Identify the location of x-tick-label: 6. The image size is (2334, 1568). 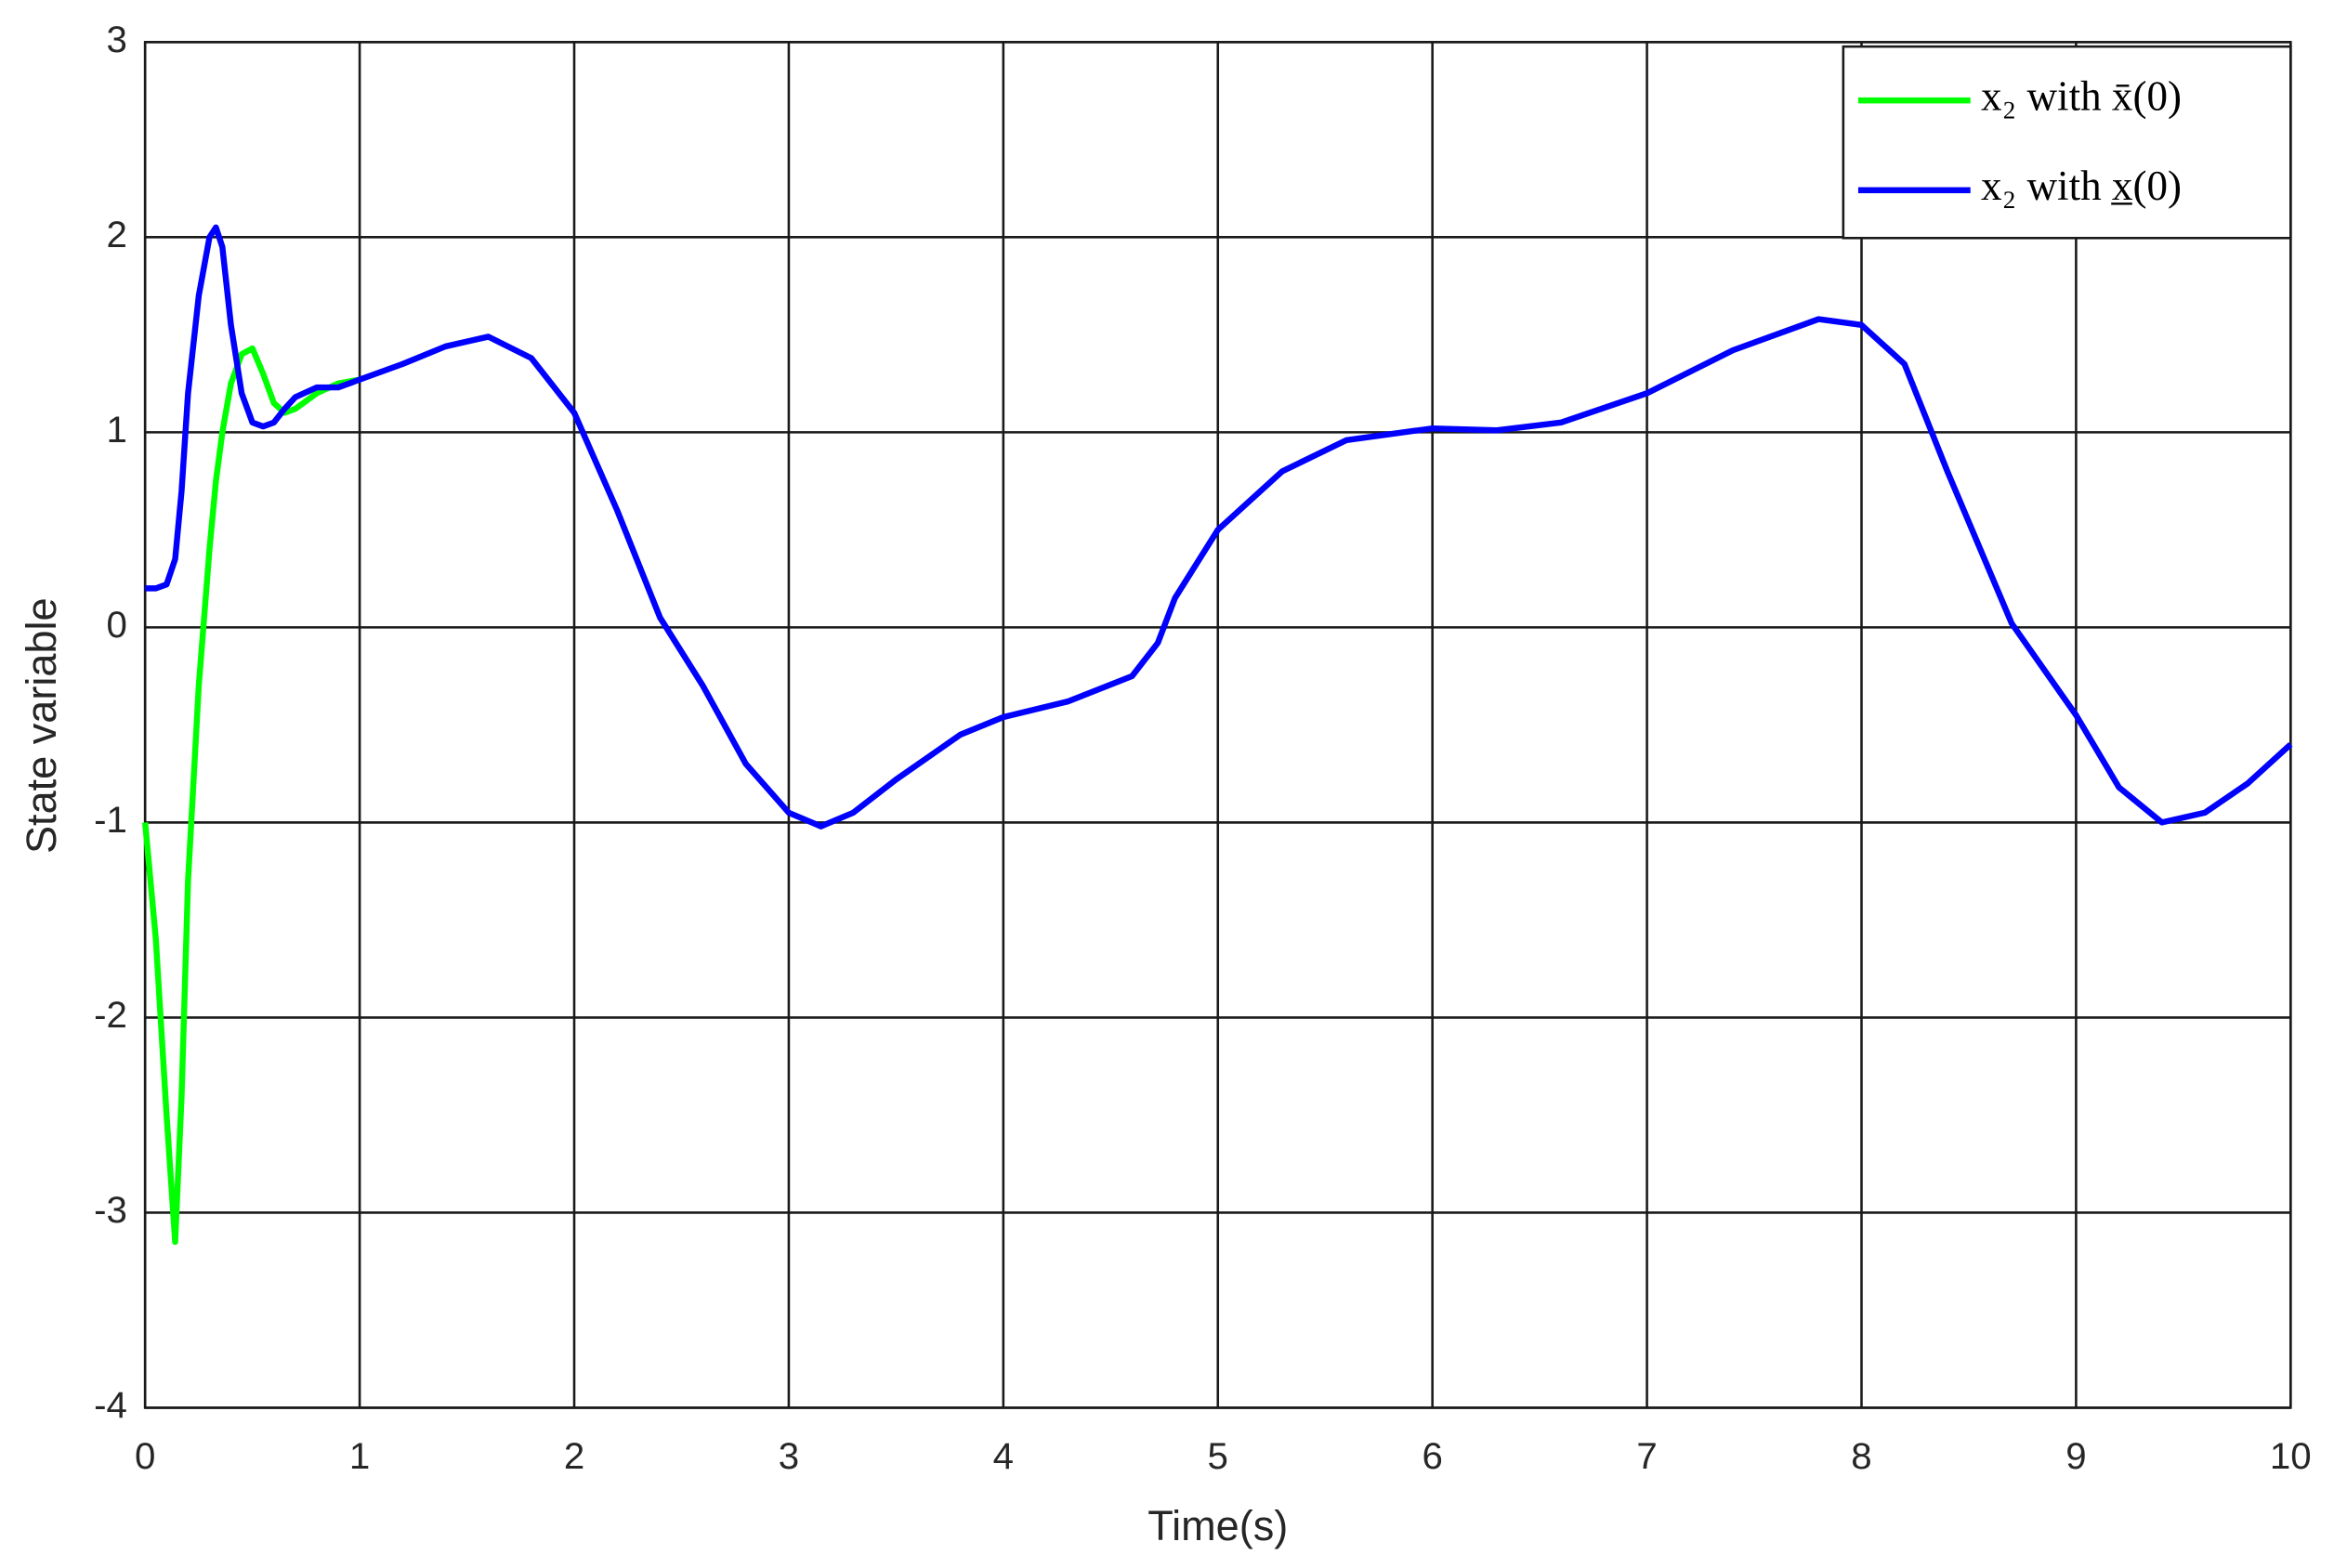
(1432, 1456).